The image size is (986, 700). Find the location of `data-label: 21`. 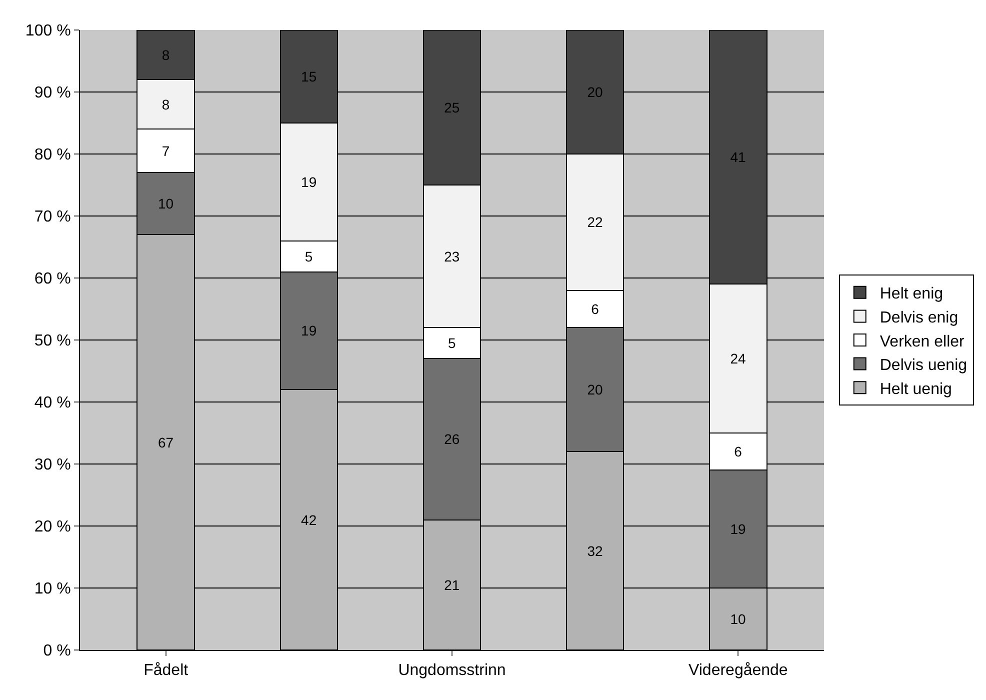

data-label: 21 is located at coordinates (452, 584).